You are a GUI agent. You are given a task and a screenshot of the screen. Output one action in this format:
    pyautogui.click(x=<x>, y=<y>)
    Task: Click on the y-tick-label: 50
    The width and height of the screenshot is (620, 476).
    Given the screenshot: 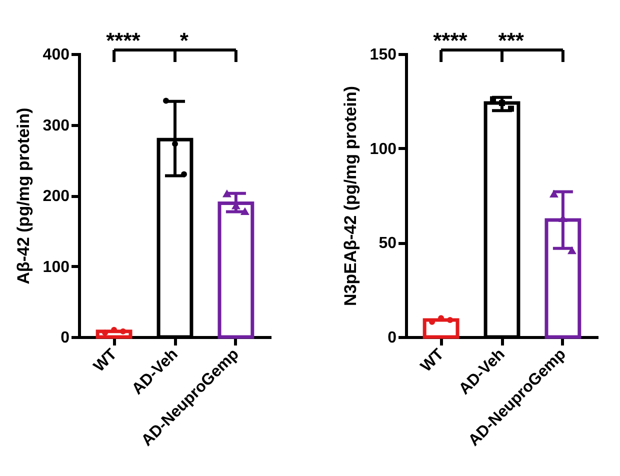 What is the action you would take?
    pyautogui.click(x=387, y=243)
    